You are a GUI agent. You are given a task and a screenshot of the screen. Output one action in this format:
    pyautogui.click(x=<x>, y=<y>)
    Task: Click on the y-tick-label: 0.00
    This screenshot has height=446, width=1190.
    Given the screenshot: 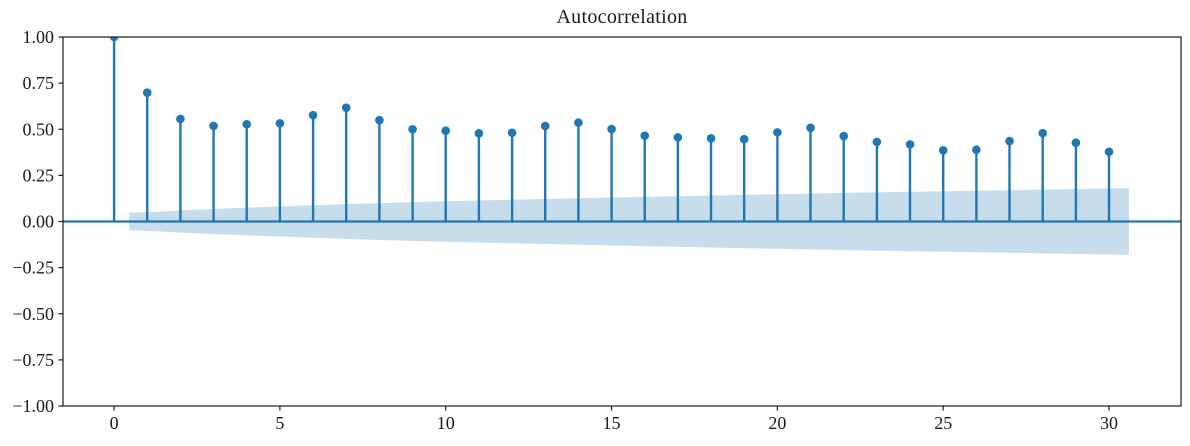 What is the action you would take?
    pyautogui.click(x=39, y=222)
    